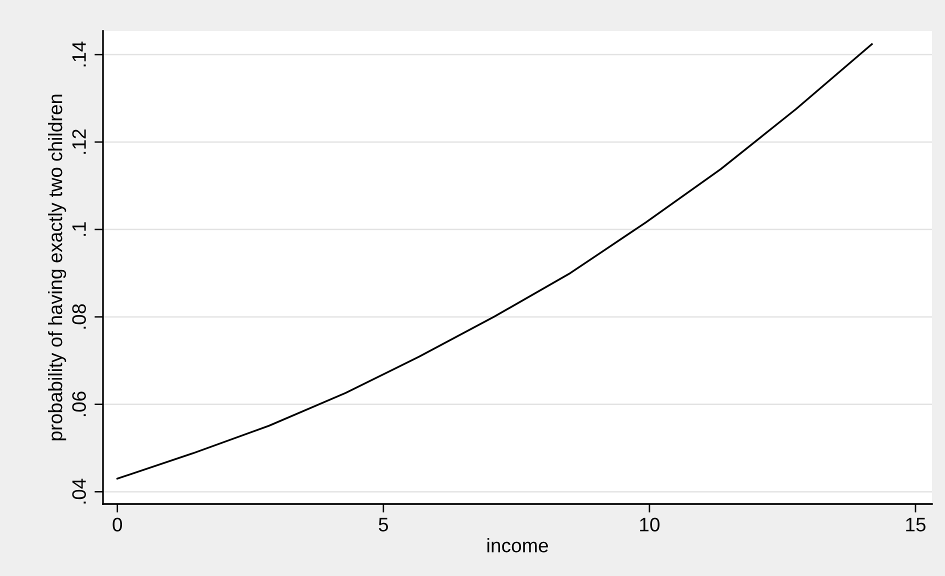 The width and height of the screenshot is (945, 576). Describe the element at coordinates (79, 229) in the screenshot. I see `y-tick-label: .1` at that location.